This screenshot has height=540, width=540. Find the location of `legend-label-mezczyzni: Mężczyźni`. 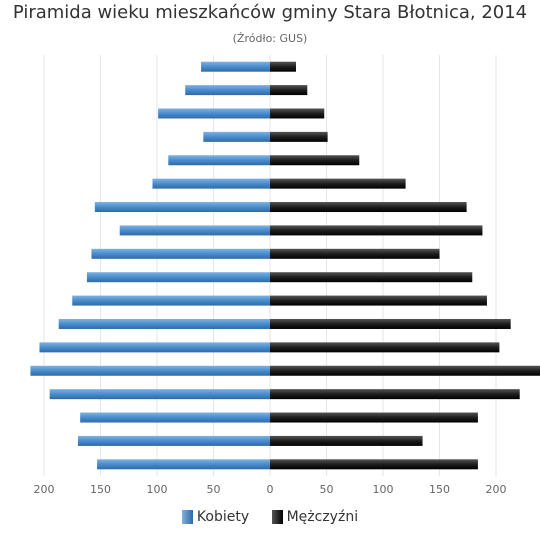

legend-label-mezczyzni: Mężczyźni is located at coordinates (322, 517).